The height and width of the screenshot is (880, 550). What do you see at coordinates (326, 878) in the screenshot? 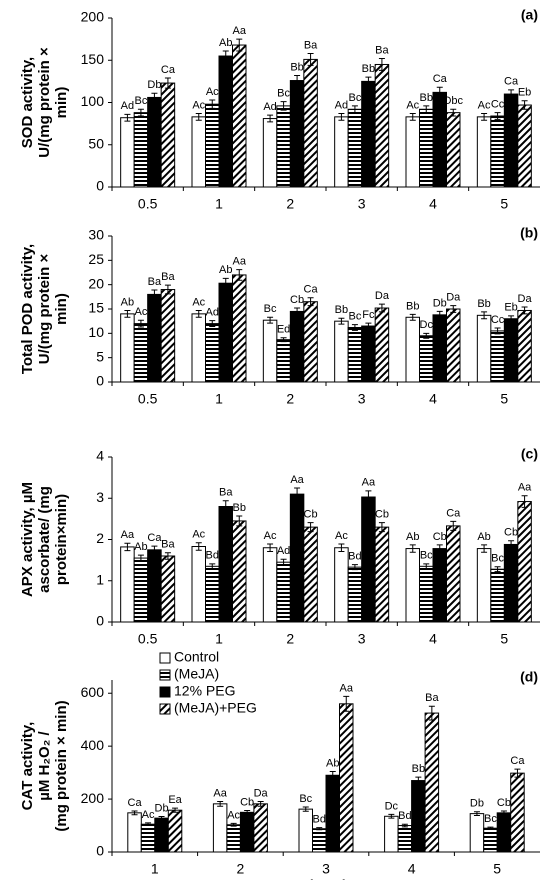
I see `x-axis-label: Time, h` at bounding box center [326, 878].